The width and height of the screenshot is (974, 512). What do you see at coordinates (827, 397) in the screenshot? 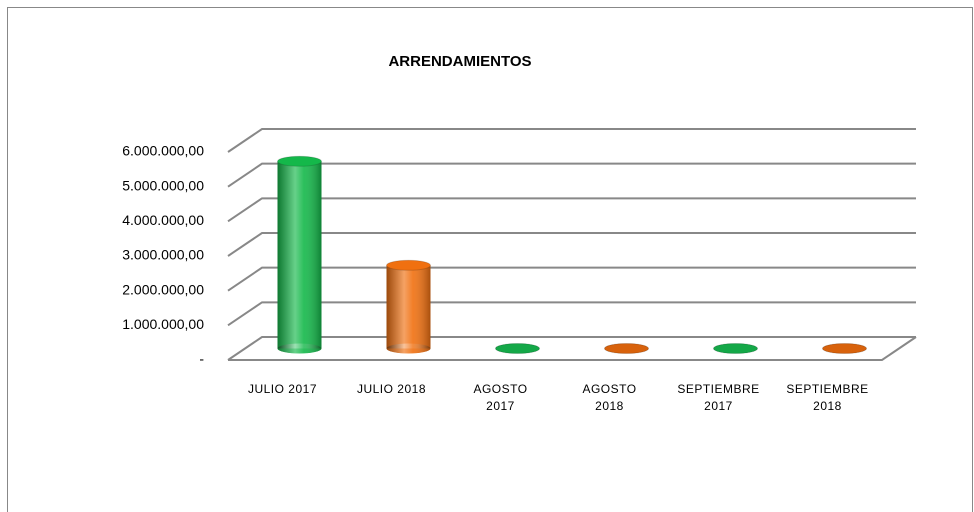
I see `x-tick-label: SEPTIEMBRE 2018` at bounding box center [827, 397].